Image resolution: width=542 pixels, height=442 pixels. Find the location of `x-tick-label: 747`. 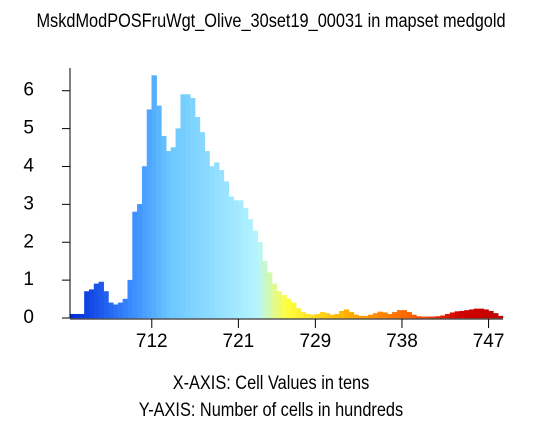

x-tick-label: 747 is located at coordinates (489, 341).